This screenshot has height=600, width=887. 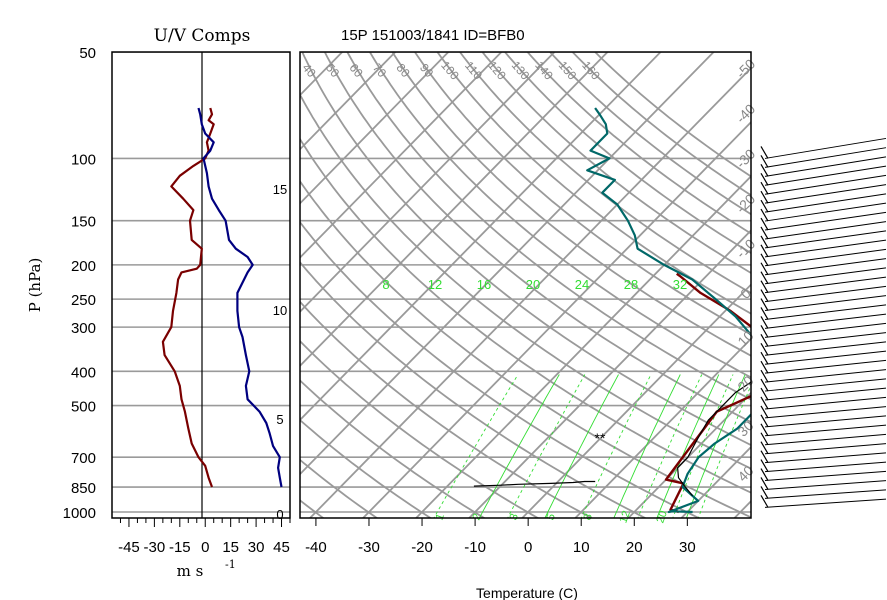 What do you see at coordinates (369, 547) in the screenshot?
I see `skewt-x-tick-label: -30` at bounding box center [369, 547].